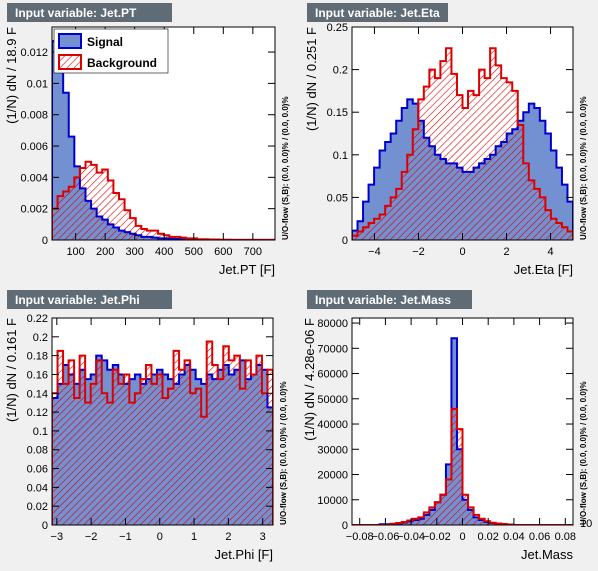 The image size is (598, 571). I want to click on y-tick-label: 40000, so click(332, 425).